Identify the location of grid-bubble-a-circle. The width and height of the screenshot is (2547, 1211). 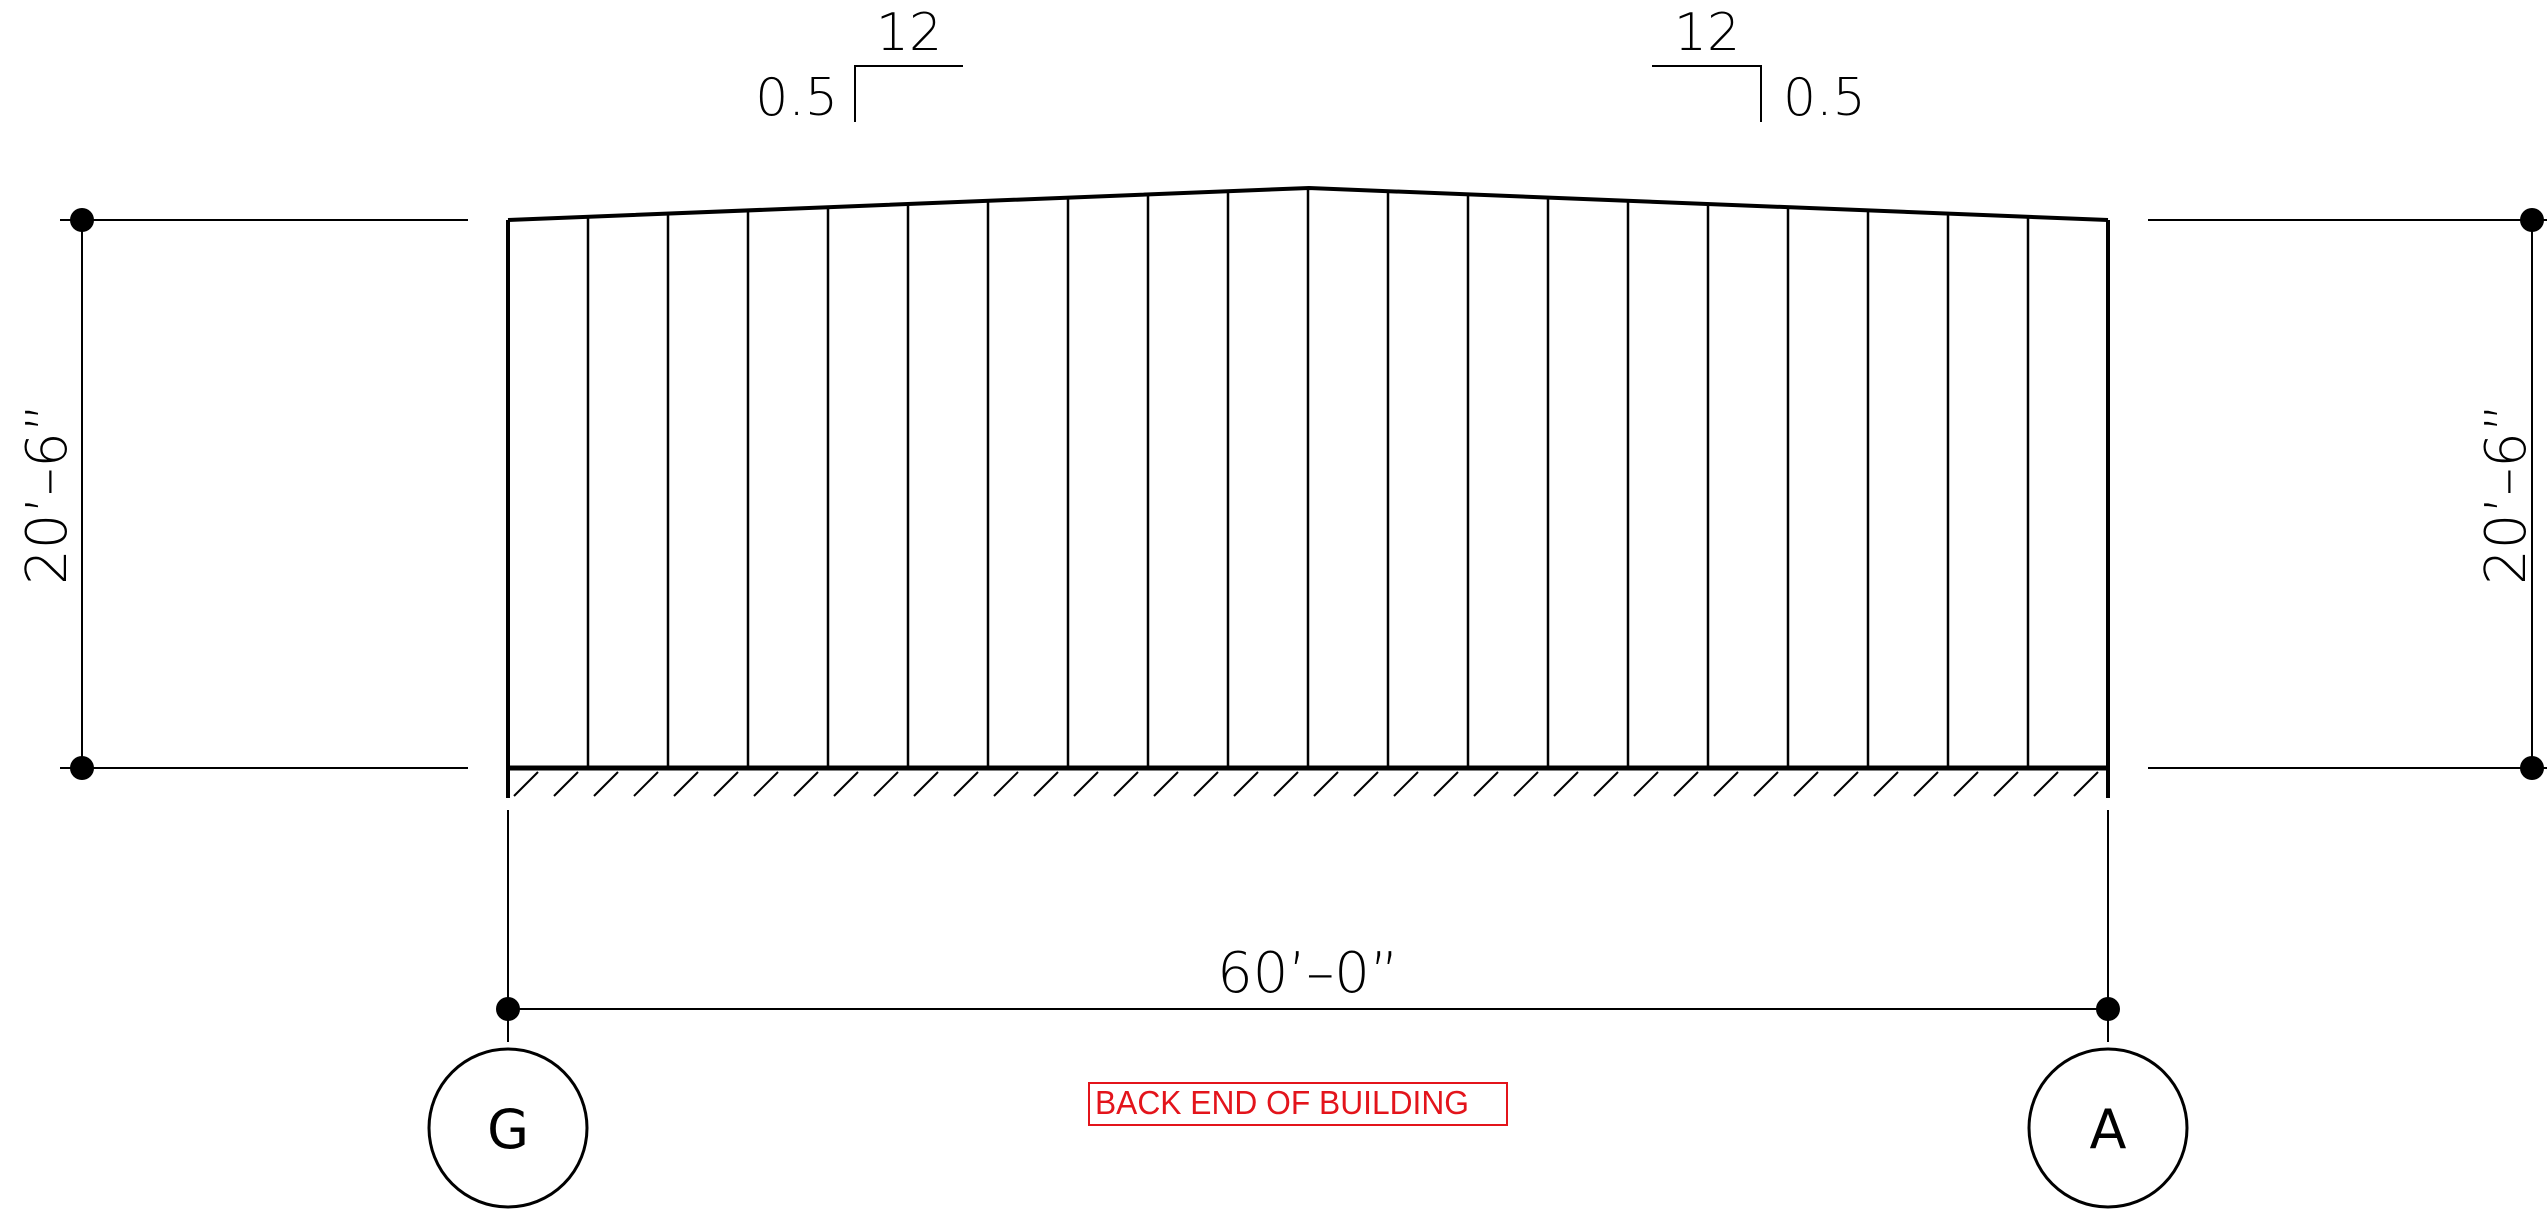
(2108, 1128).